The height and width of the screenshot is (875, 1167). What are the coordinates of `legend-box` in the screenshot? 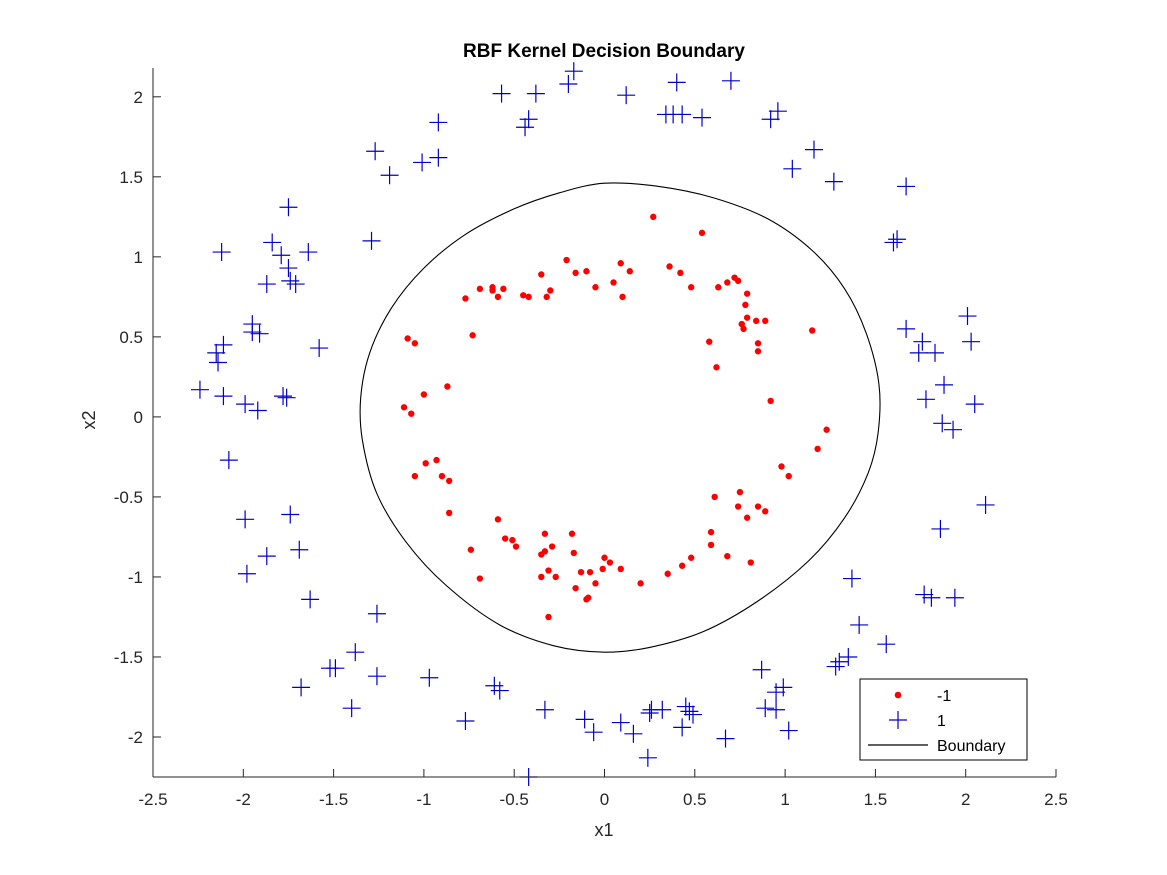 It's located at (943, 719).